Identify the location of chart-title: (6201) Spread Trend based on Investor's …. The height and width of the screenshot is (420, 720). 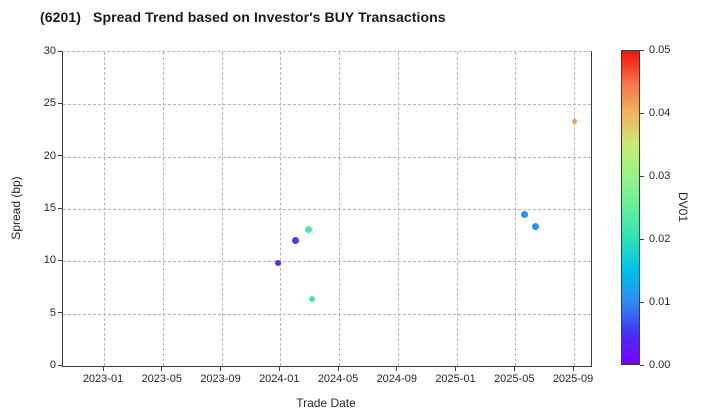
(243, 17).